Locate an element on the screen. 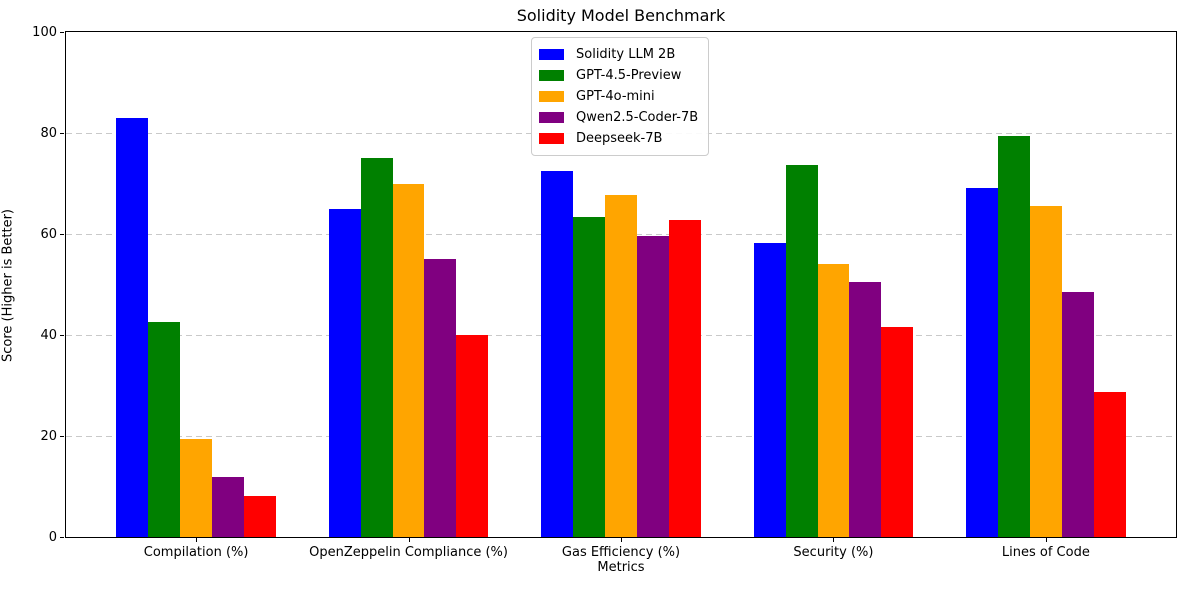 The height and width of the screenshot is (590, 1189). x-tick-label-3: Security (%) is located at coordinates (833, 552).